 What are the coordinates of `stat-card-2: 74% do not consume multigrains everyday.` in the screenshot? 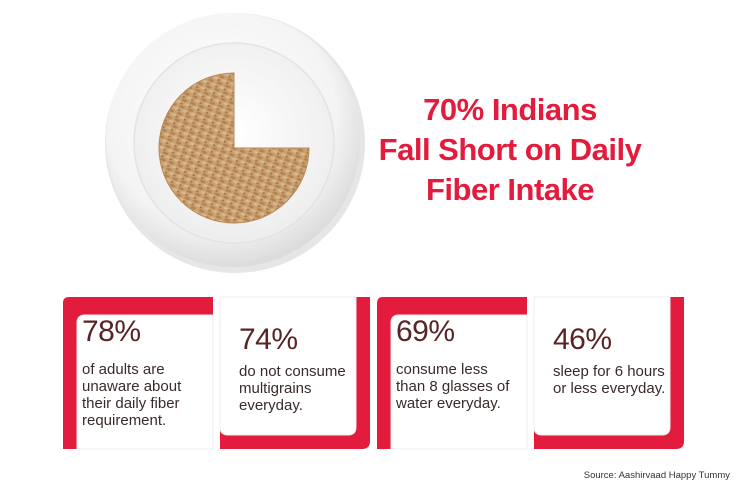 It's located at (294, 372).